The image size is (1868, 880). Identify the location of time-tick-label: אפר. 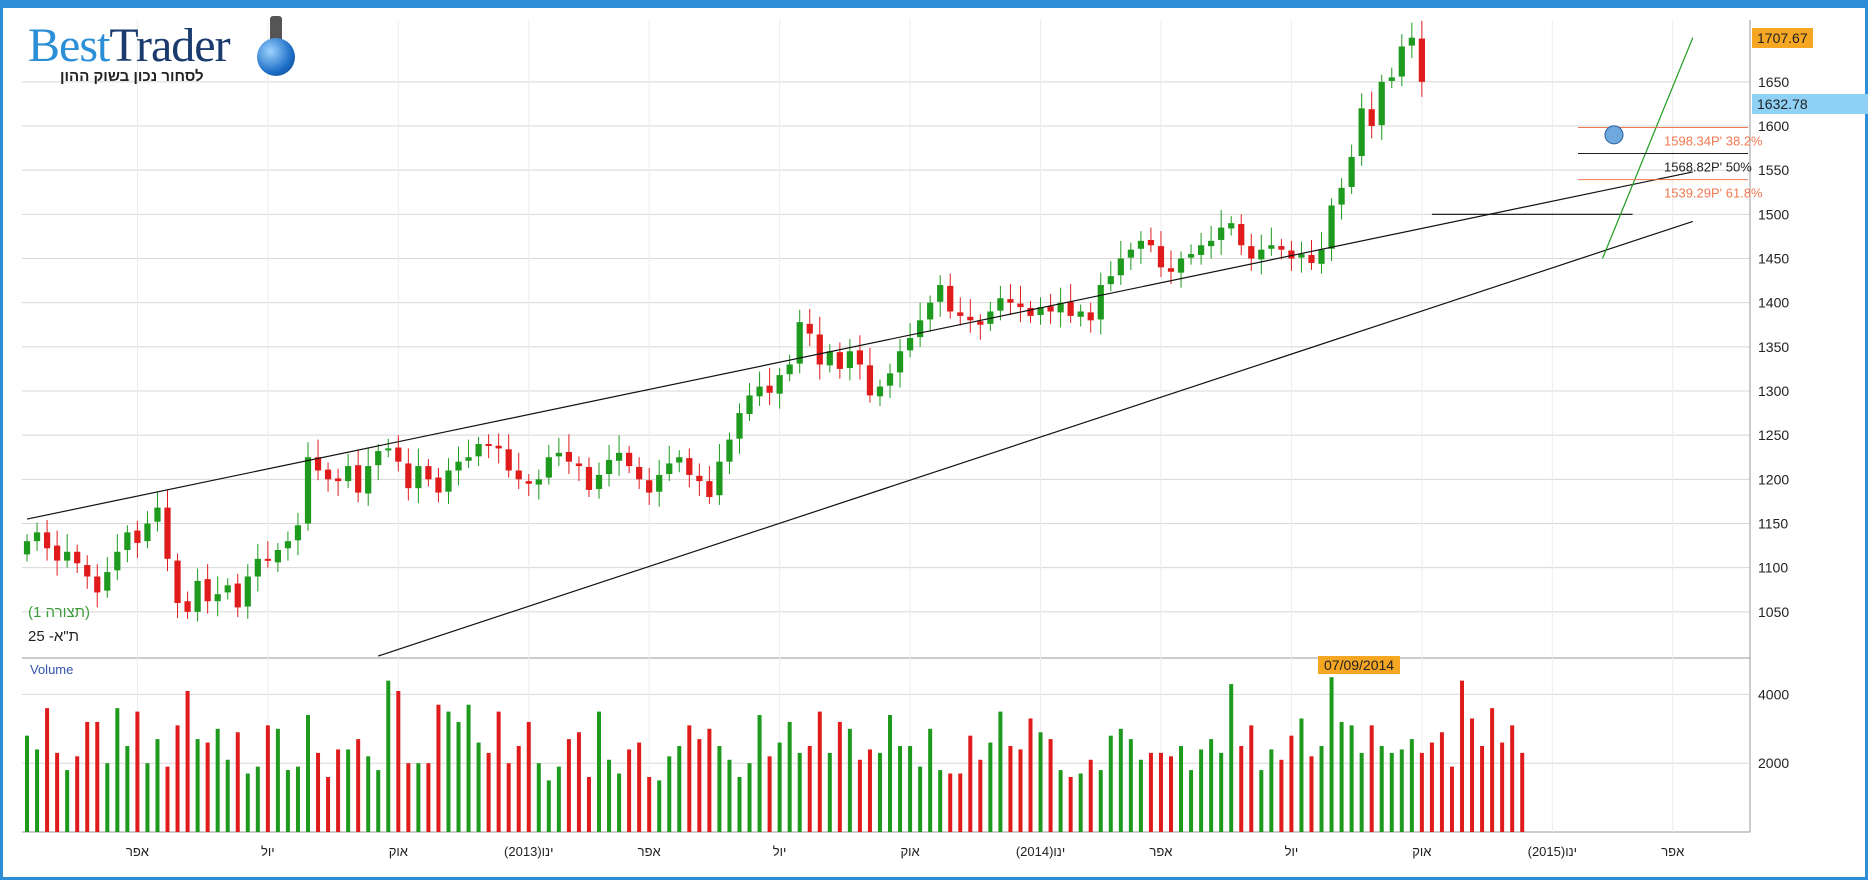
(137, 851).